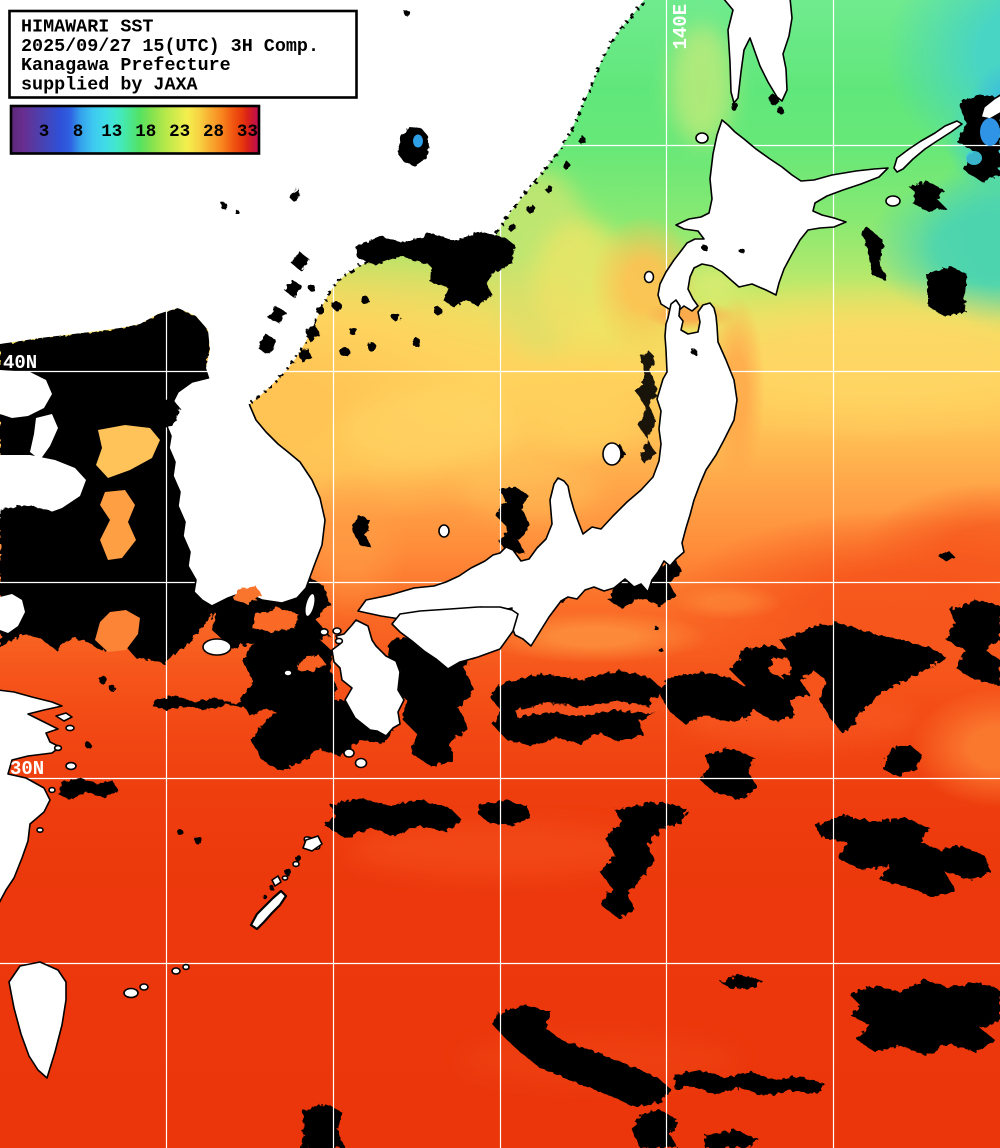 This screenshot has width=1000, height=1148. Describe the element at coordinates (145, 132) in the screenshot. I see `svg-text: 18` at that location.